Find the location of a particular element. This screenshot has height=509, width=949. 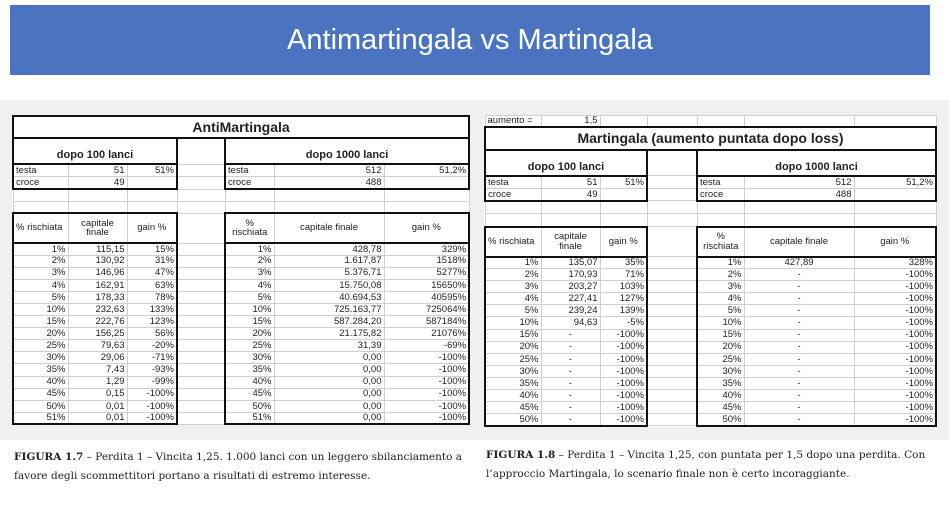

table-row: 3% 146,96 47% 3% 5.376,71 5277% is located at coordinates (241, 273).